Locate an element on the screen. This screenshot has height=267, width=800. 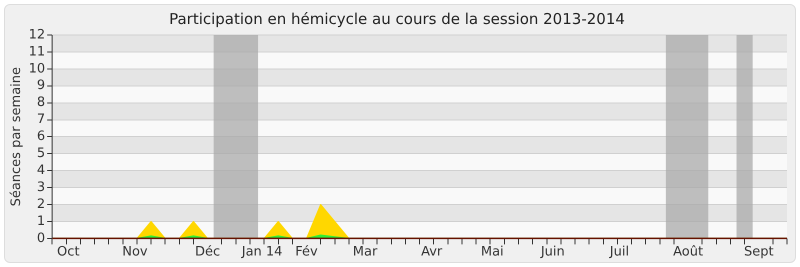
x-tick-label: Nov is located at coordinates (135, 252).